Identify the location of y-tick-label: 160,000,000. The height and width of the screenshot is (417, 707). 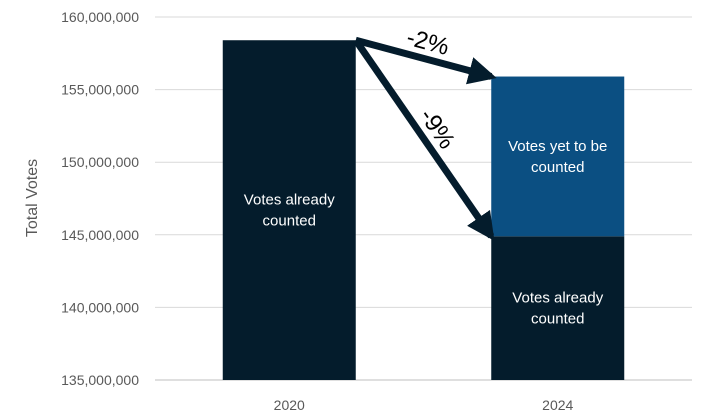
(100, 17).